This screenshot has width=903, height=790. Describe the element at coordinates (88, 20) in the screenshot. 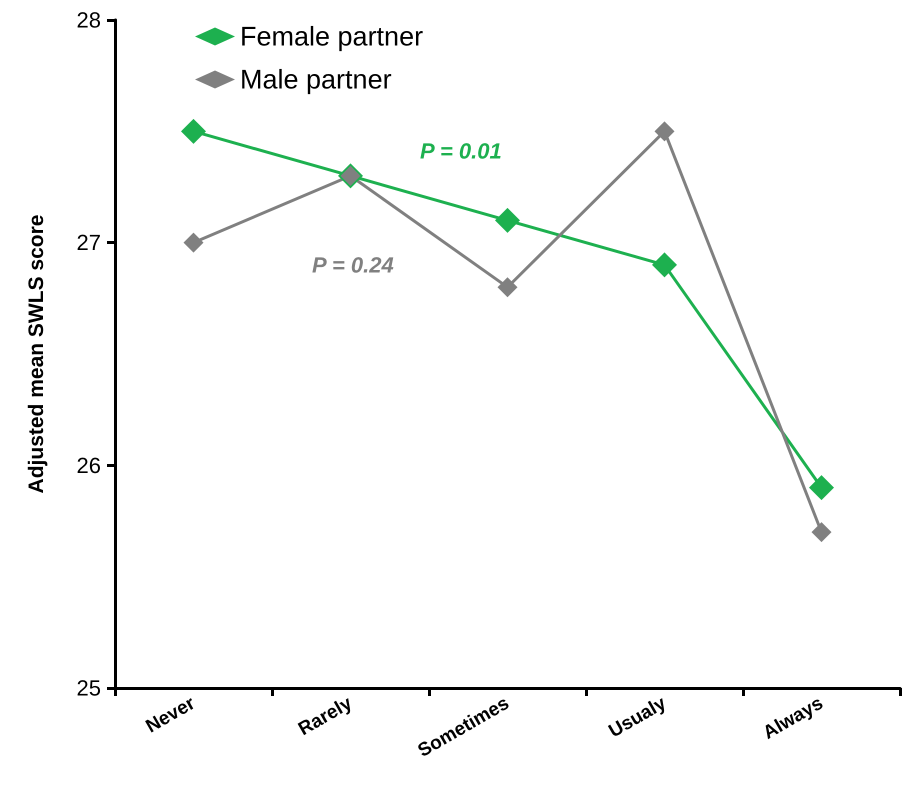

I see `y-tick-label: 28` at that location.